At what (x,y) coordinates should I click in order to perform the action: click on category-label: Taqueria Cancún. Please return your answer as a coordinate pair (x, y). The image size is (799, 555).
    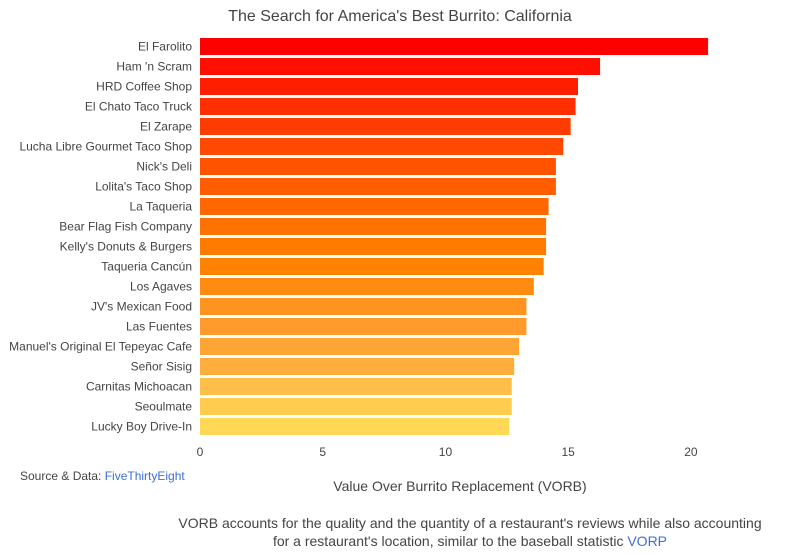
    Looking at the image, I should click on (146, 267).